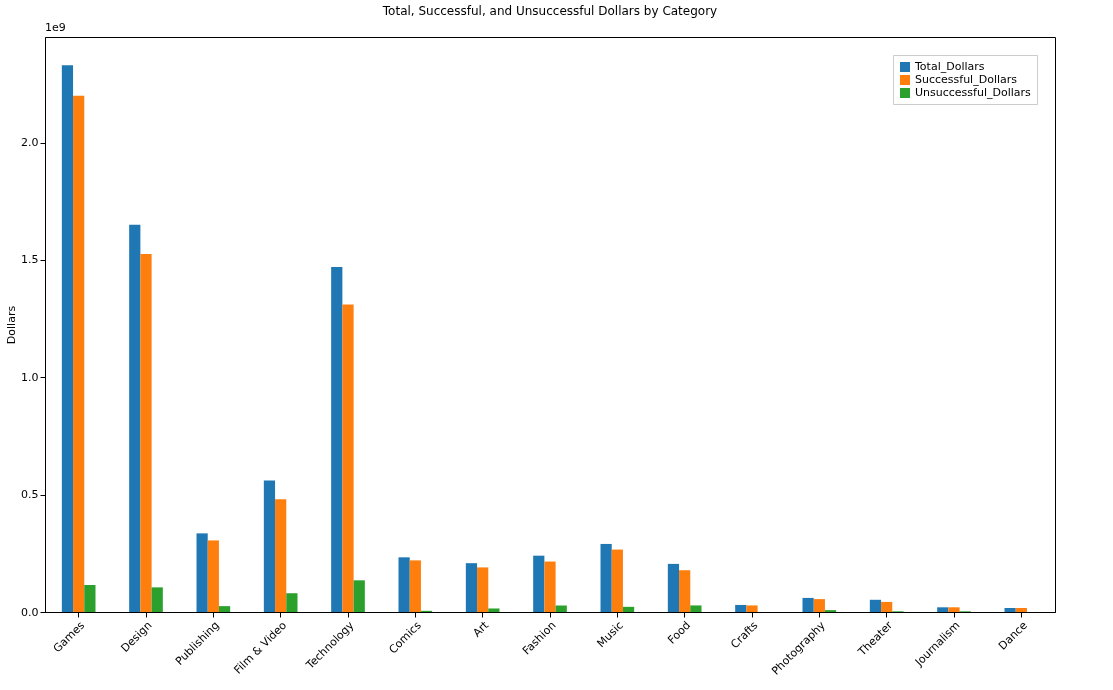  What do you see at coordinates (30, 260) in the screenshot?
I see `y-tick-label: 1.5` at bounding box center [30, 260].